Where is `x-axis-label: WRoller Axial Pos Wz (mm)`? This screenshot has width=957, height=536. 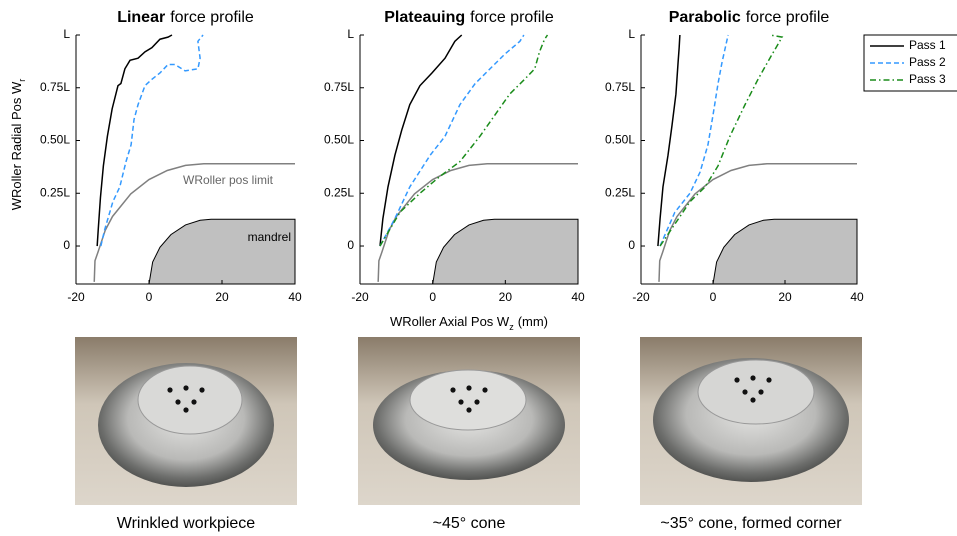 x-axis-label: WRoller Axial Pos Wz (mm) is located at coordinates (469, 323).